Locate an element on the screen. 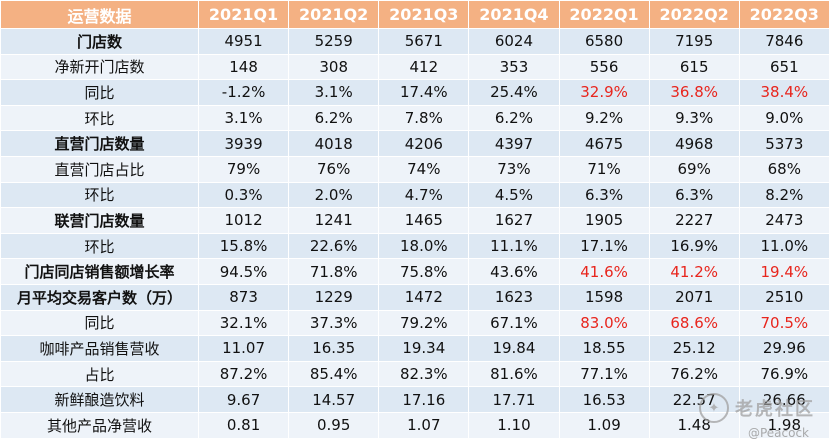 This screenshot has height=443, width=829. table-cell: 148 is located at coordinates (243, 67).